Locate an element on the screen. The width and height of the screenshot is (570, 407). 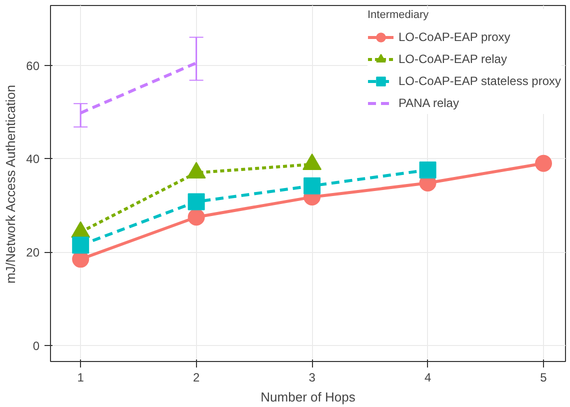
x-tick-label: 5 is located at coordinates (544, 377).